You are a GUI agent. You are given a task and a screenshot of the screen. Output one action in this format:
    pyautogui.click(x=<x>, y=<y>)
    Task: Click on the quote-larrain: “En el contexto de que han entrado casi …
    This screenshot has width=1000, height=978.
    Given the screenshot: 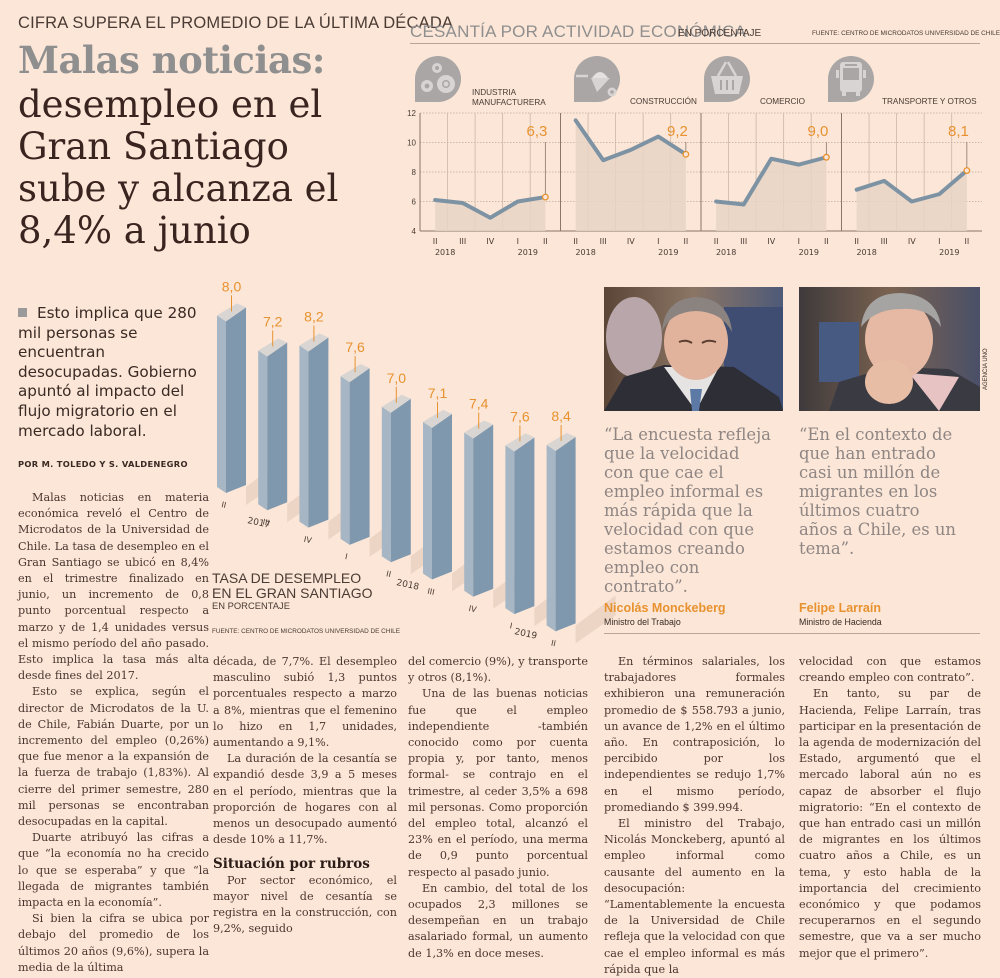 What is the action you would take?
    pyautogui.click(x=889, y=491)
    